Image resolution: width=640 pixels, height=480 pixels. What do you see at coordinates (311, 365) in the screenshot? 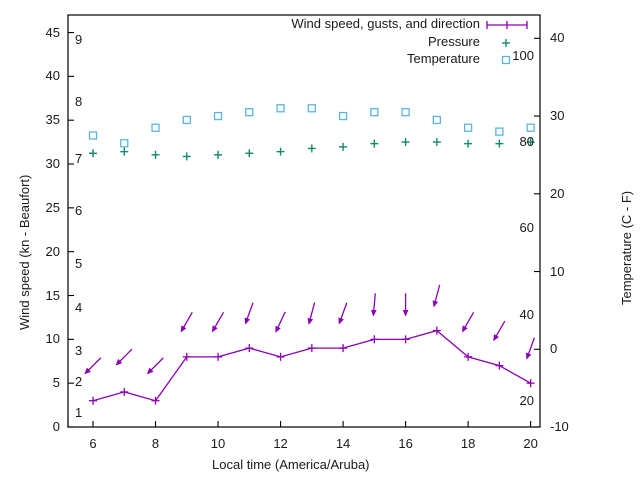
I see `wind-speed-line` at bounding box center [311, 365].